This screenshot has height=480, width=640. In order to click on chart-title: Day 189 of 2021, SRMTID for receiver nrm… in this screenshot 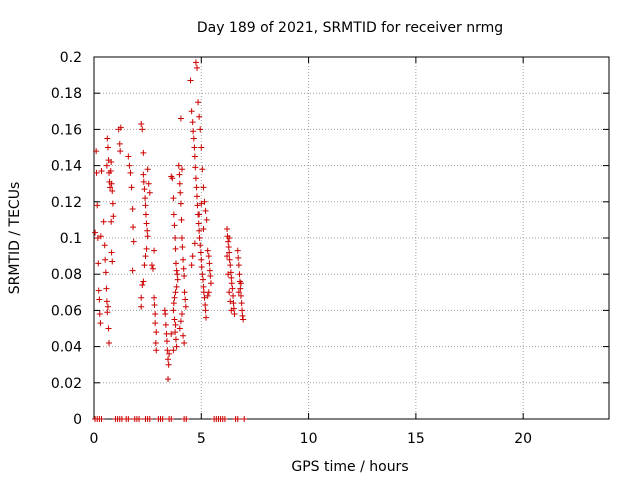, I will do `click(350, 28)`.